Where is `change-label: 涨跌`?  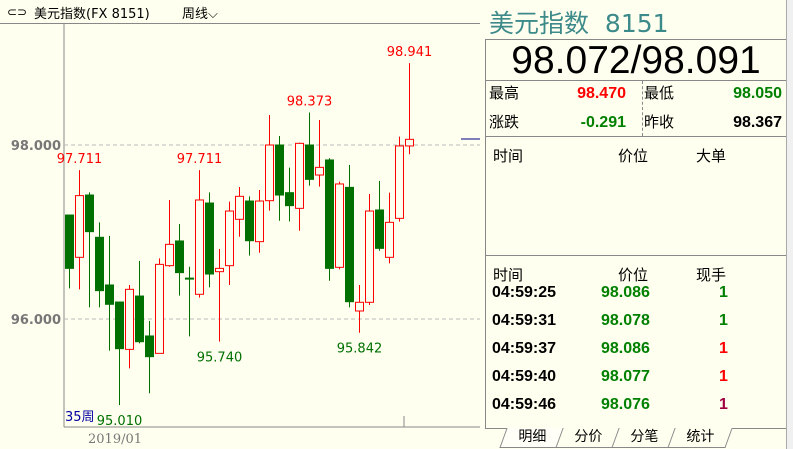 change-label: 涨跌 is located at coordinates (504, 122).